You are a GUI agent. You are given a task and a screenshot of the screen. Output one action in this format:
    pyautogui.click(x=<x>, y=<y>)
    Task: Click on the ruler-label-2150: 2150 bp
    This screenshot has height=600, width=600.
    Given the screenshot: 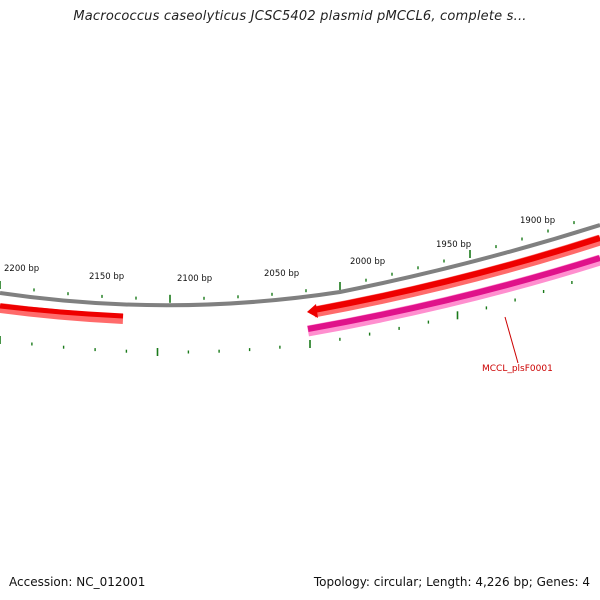 What is the action you would take?
    pyautogui.click(x=106, y=277)
    